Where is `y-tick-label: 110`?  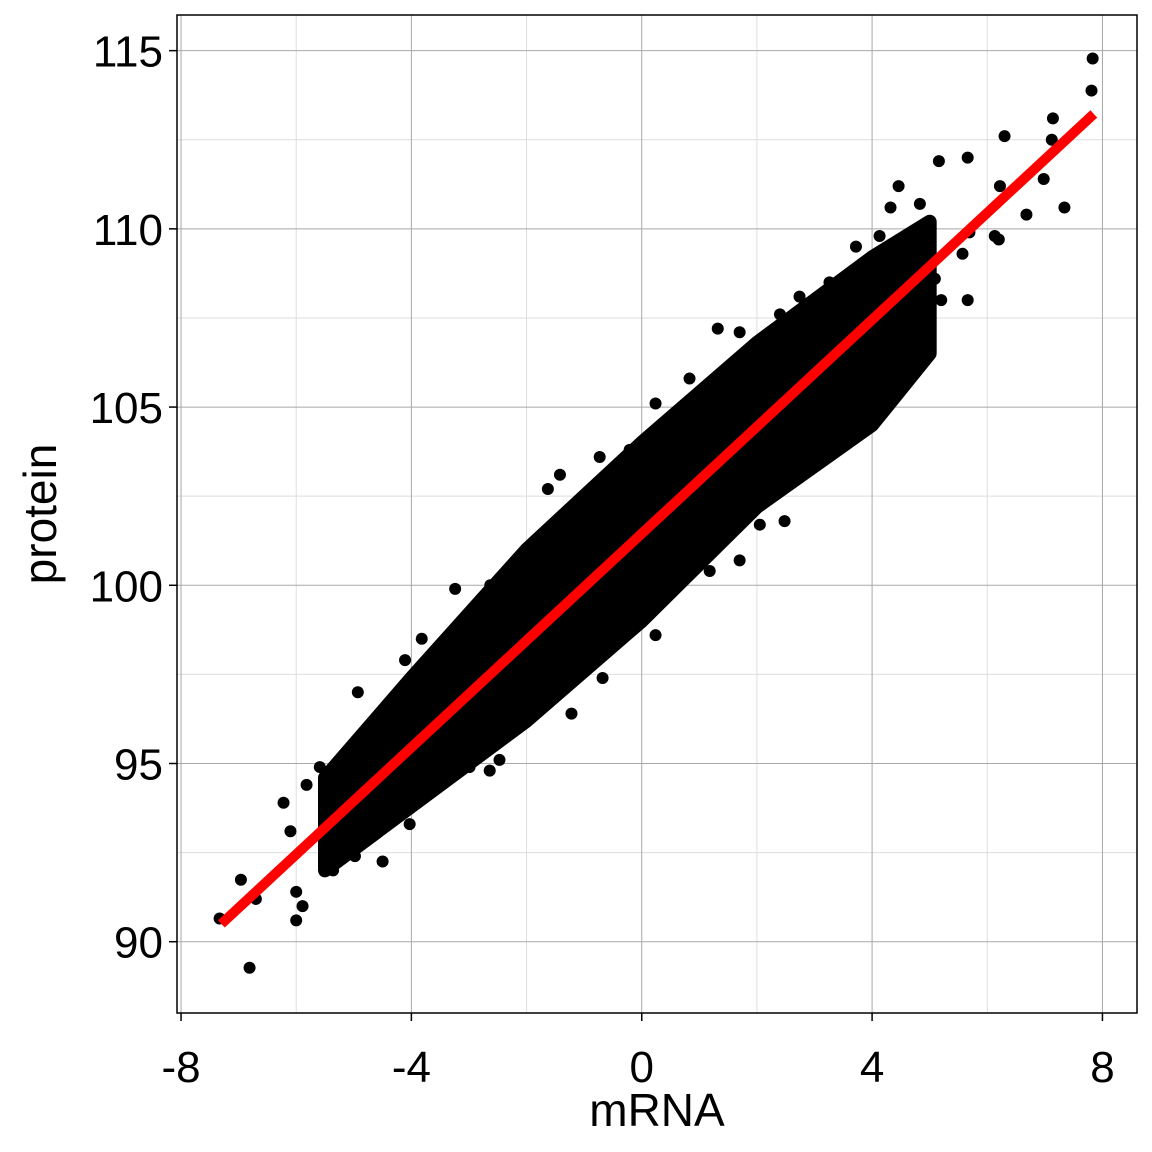 y-tick-label: 110 is located at coordinates (128, 230).